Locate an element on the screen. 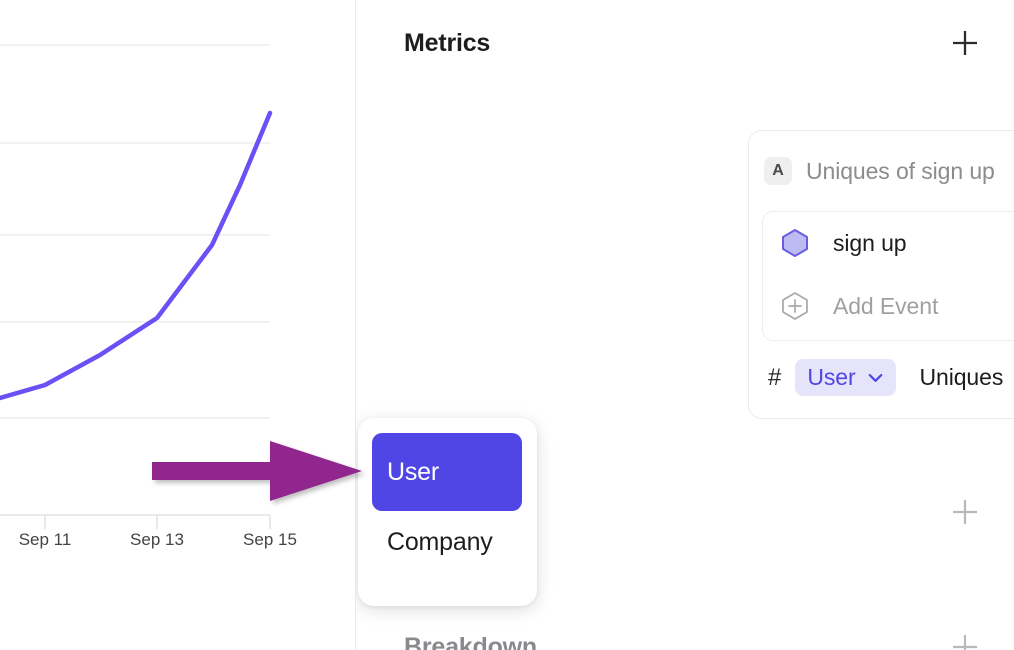 The width and height of the screenshot is (1014, 650). aggregate-type-select-uniques: Uniques is located at coordinates (961, 377).